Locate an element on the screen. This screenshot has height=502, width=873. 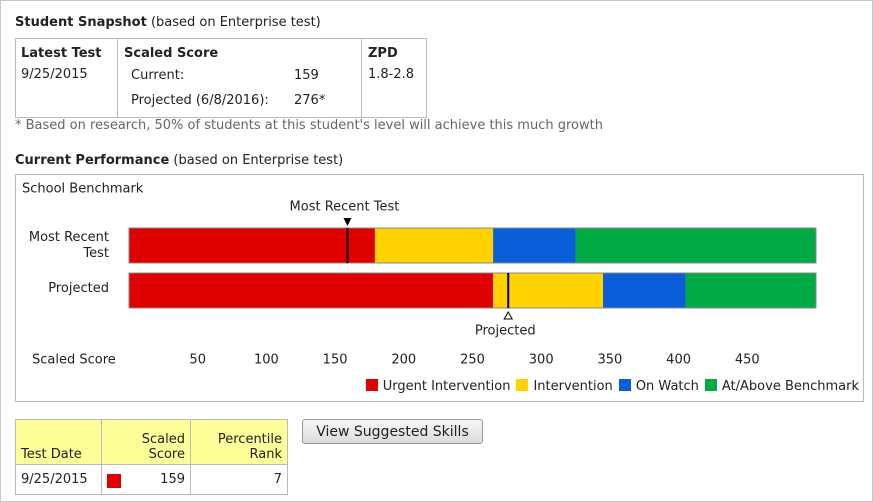
view-skills-button: View Suggested Skills is located at coordinates (392, 431).